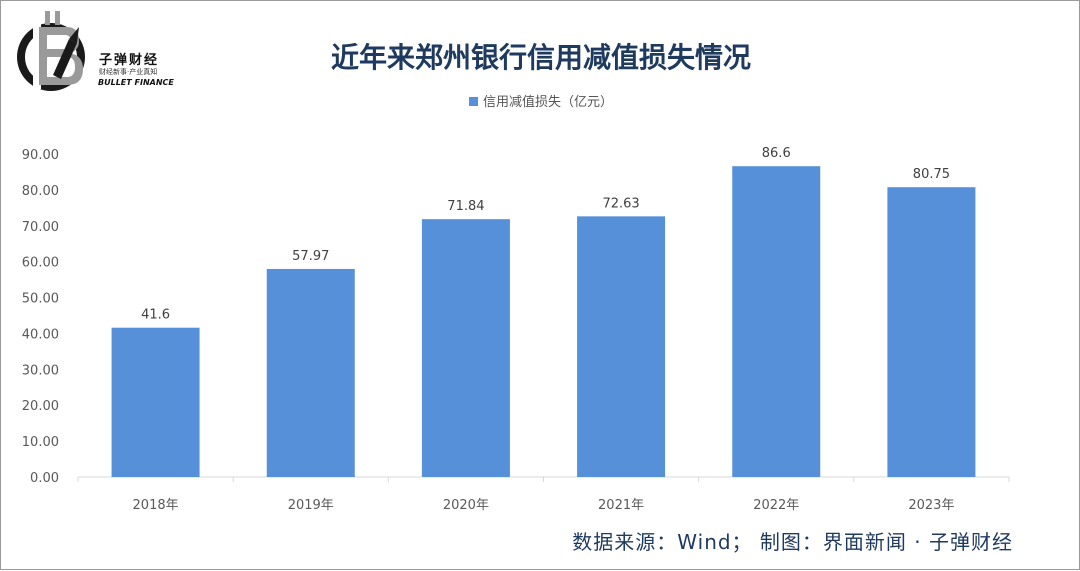 This screenshot has width=1080, height=571. I want to click on chart-title: 近年来郑州银行信用减值损失情况, so click(540, 57).